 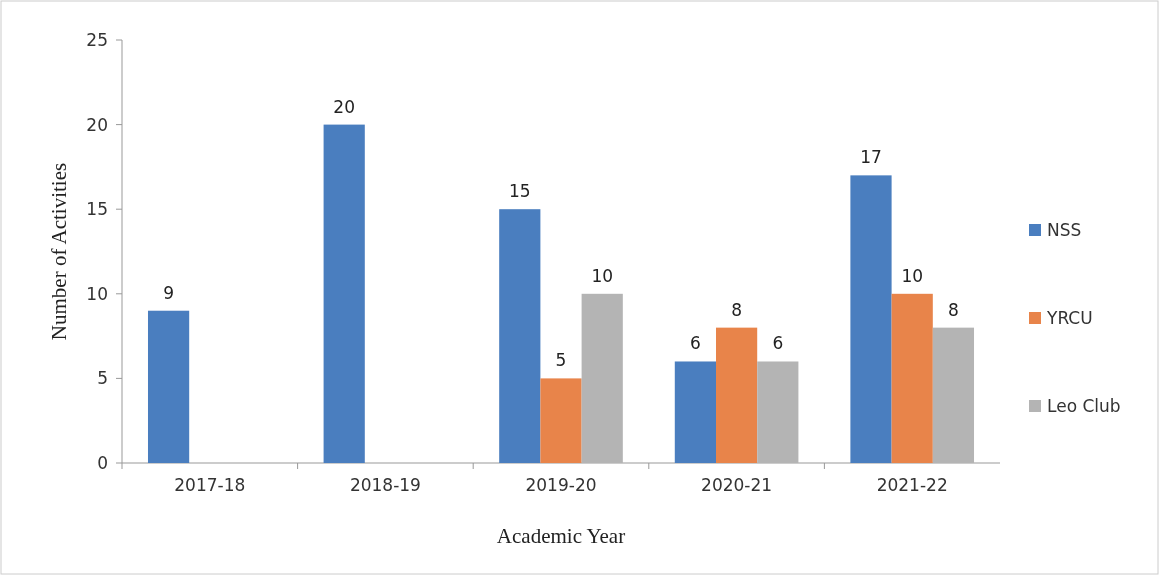 I want to click on y-tick-label: 5, so click(x=102, y=378).